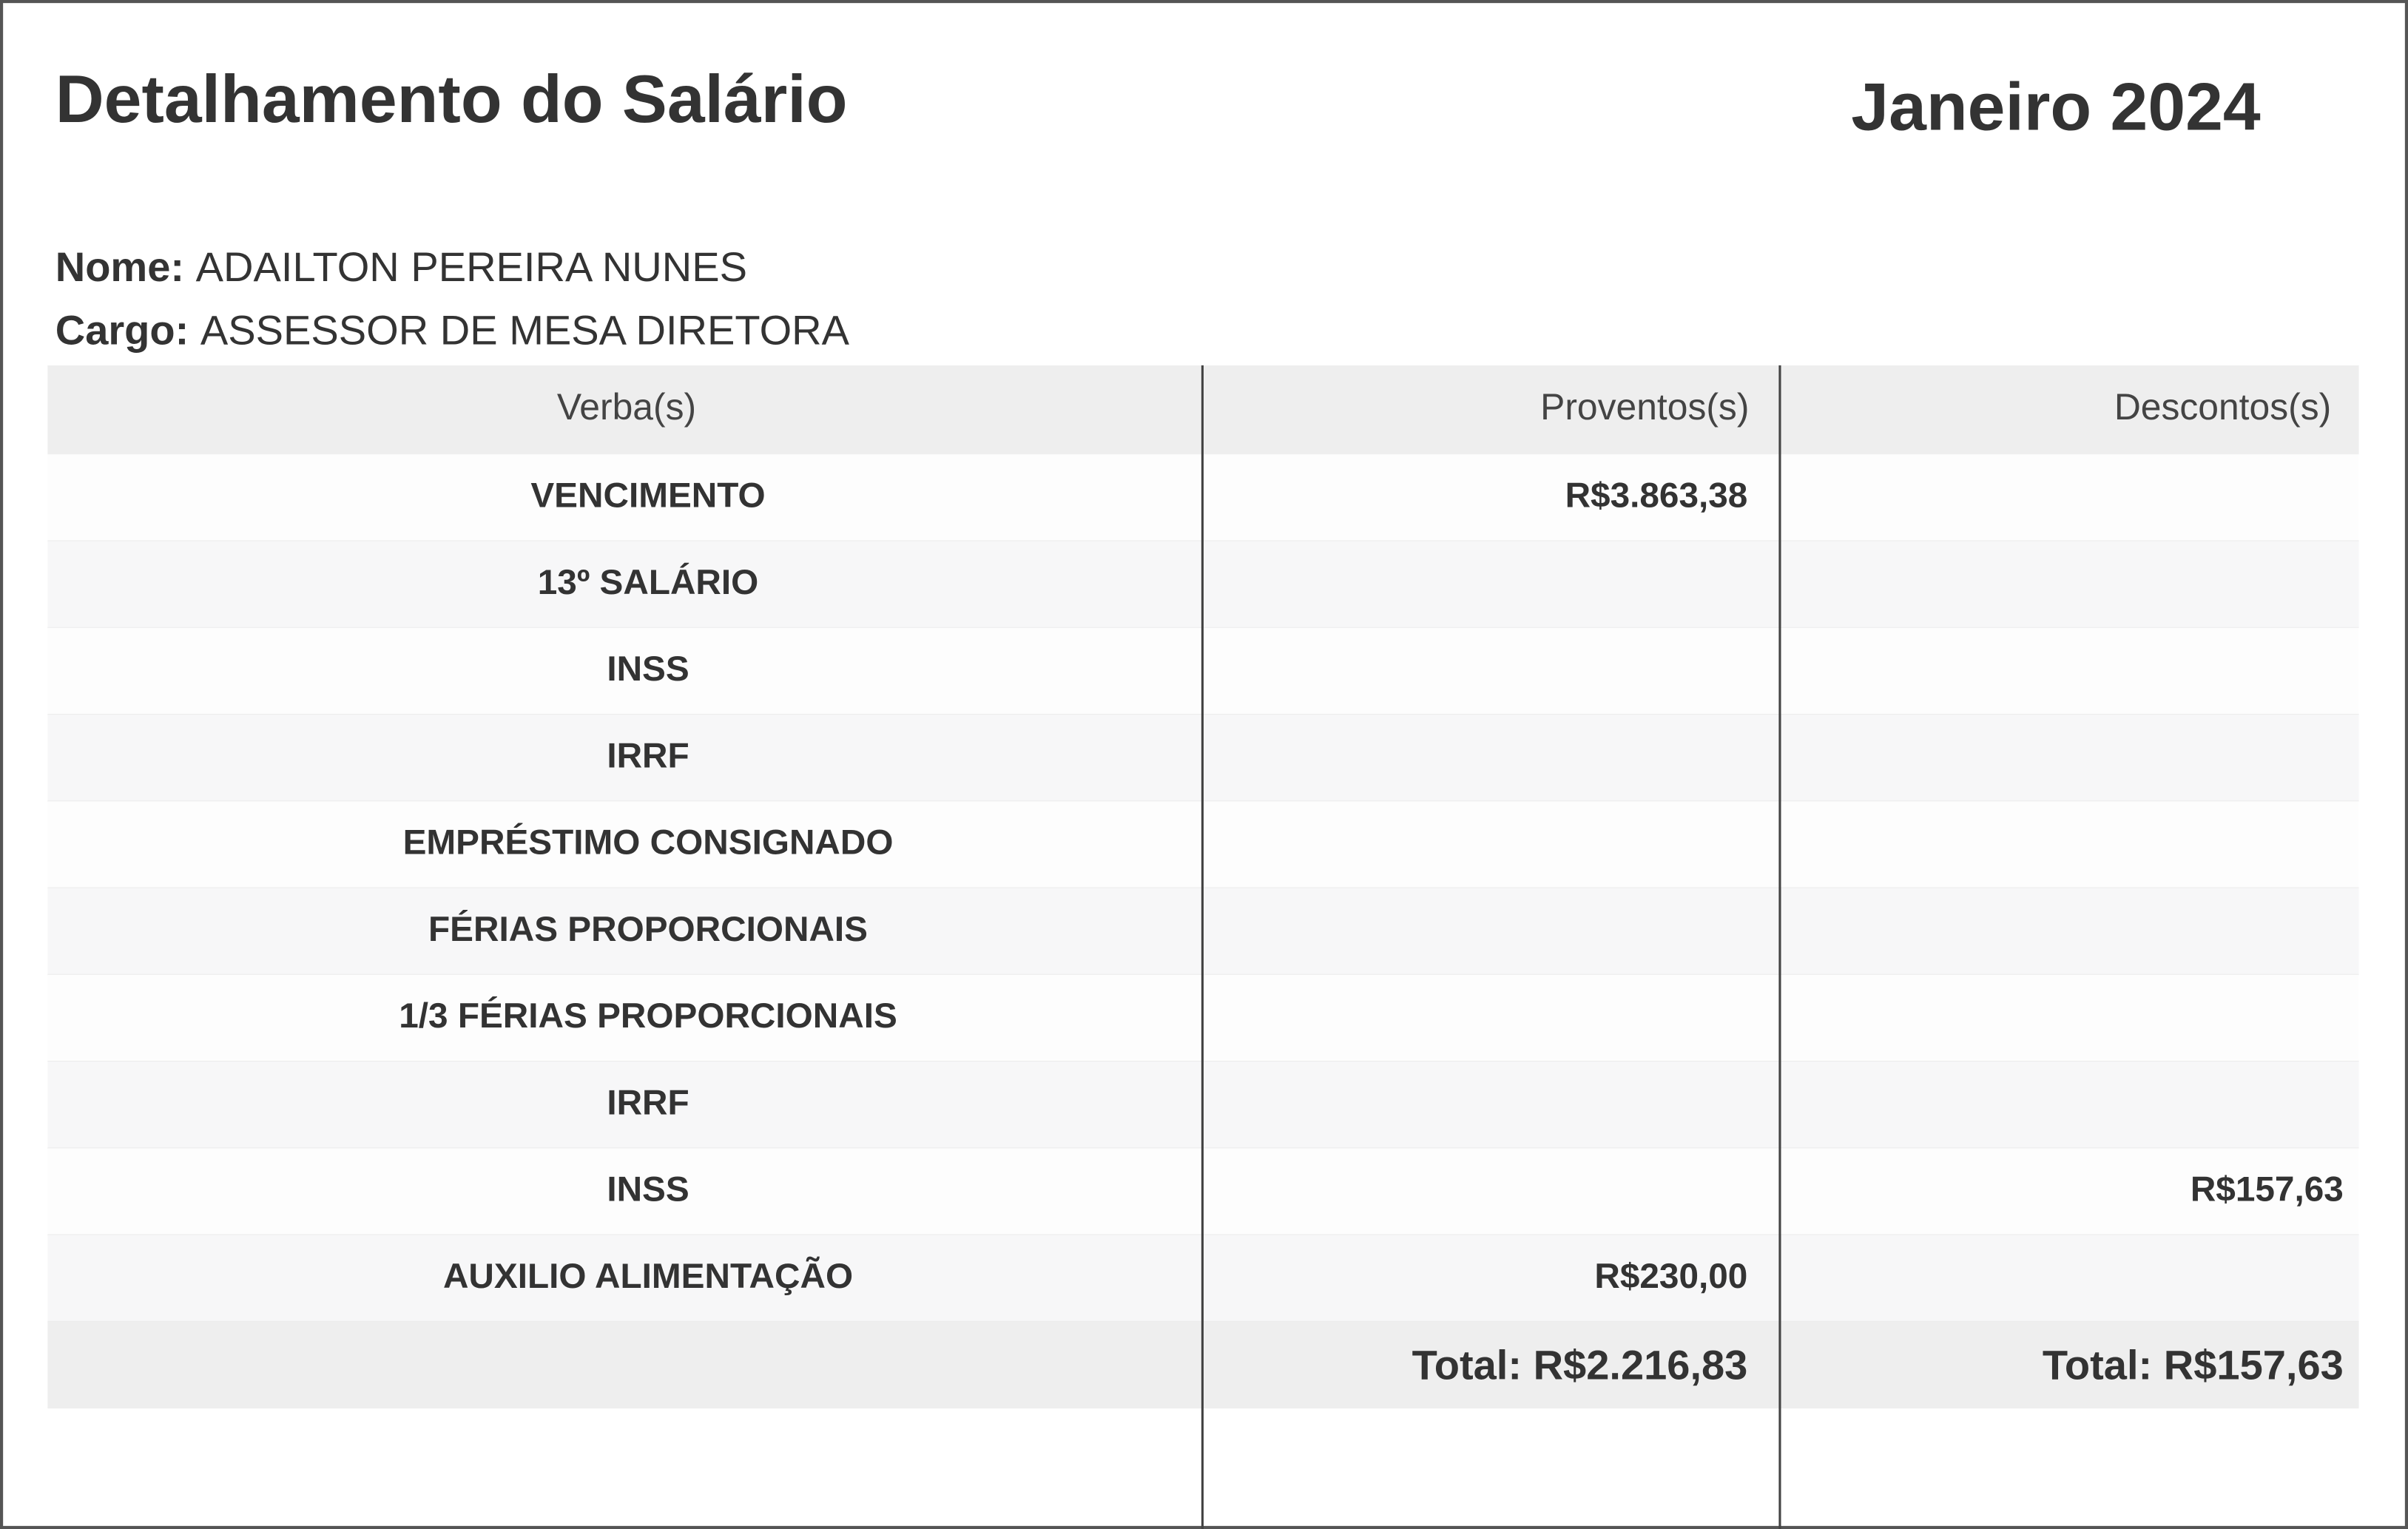 The width and height of the screenshot is (2408, 1529). I want to click on cell: FÉRIAS PROPORCIONAIS, so click(648, 929).